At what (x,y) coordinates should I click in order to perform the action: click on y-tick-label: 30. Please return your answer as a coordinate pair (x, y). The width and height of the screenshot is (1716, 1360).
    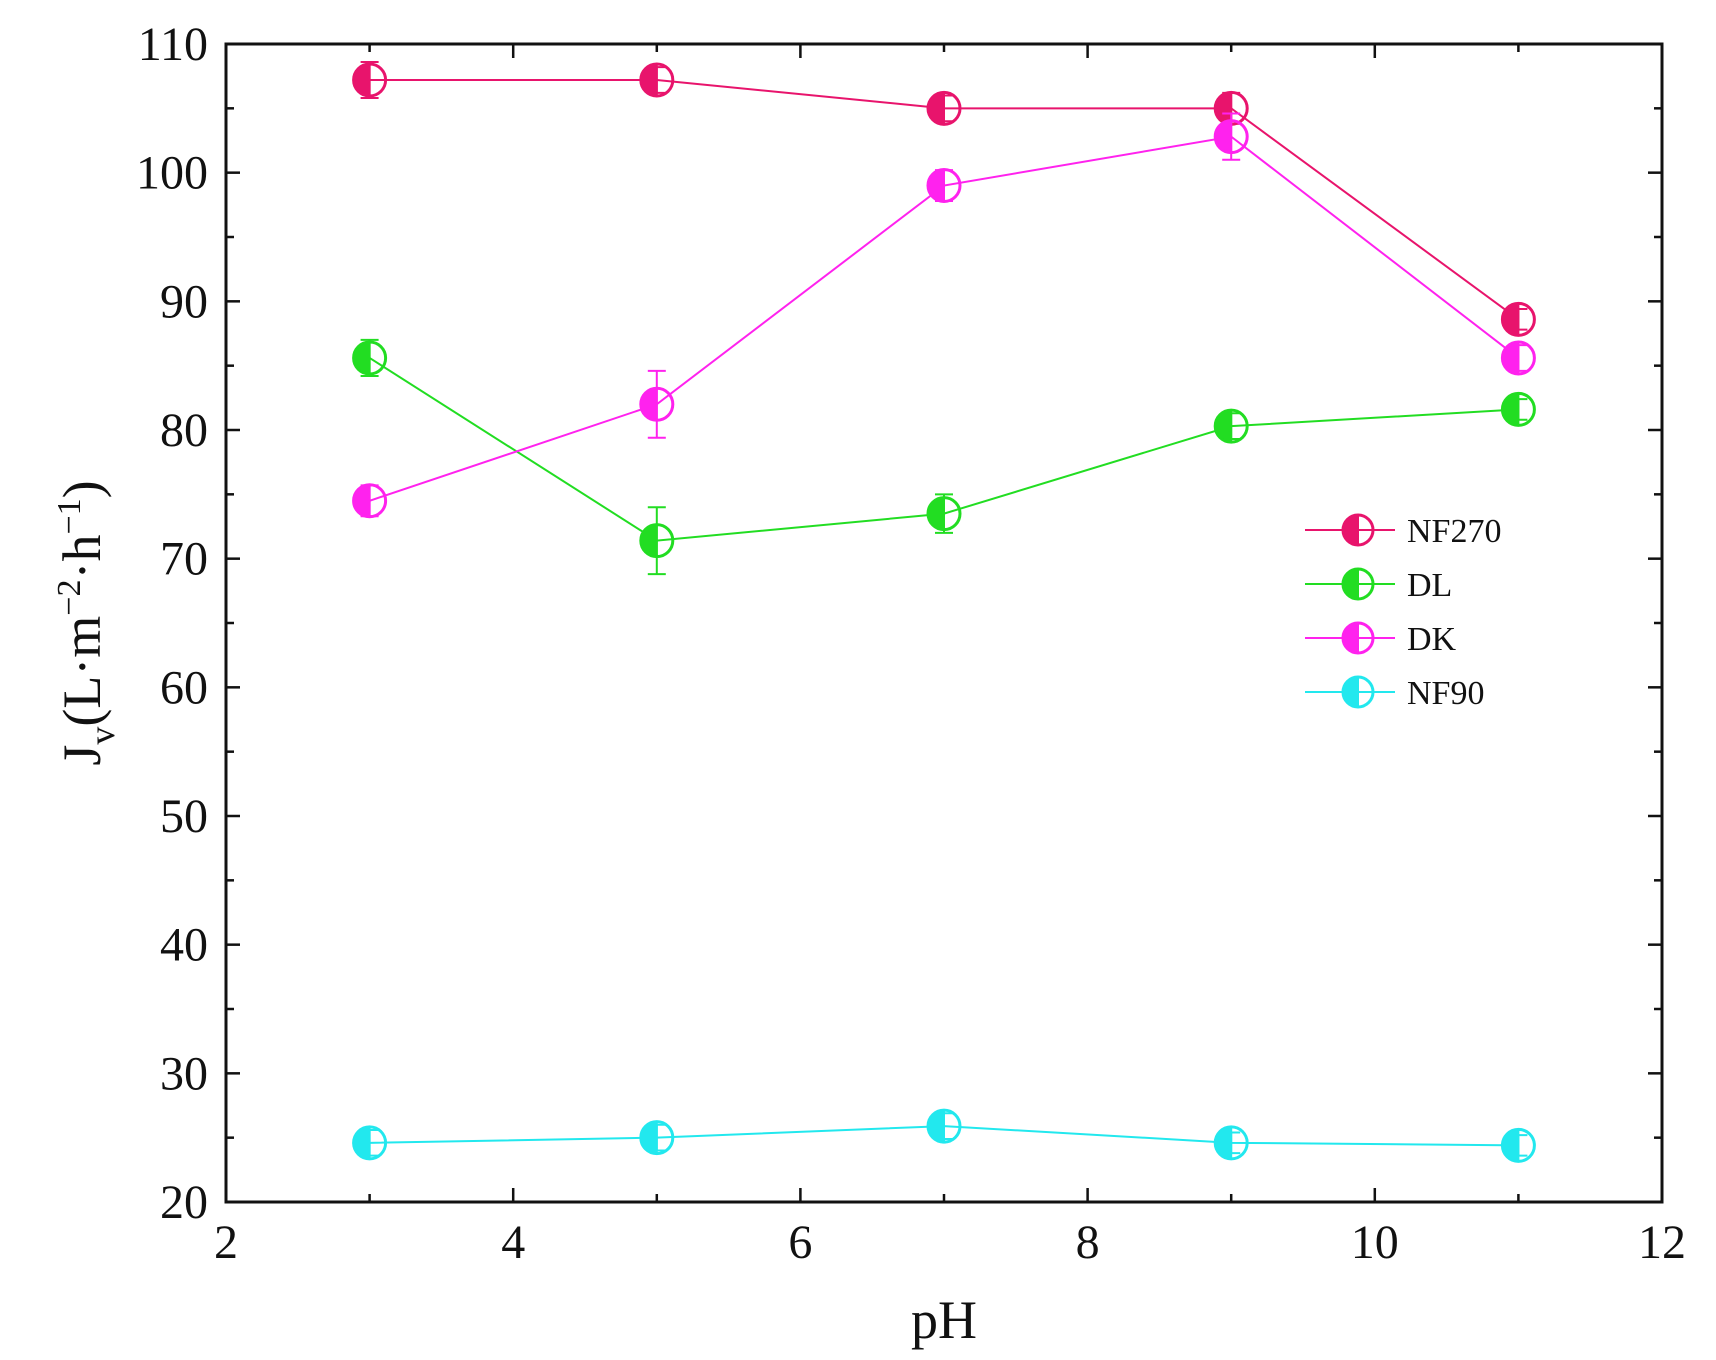
    Looking at the image, I should click on (184, 1073).